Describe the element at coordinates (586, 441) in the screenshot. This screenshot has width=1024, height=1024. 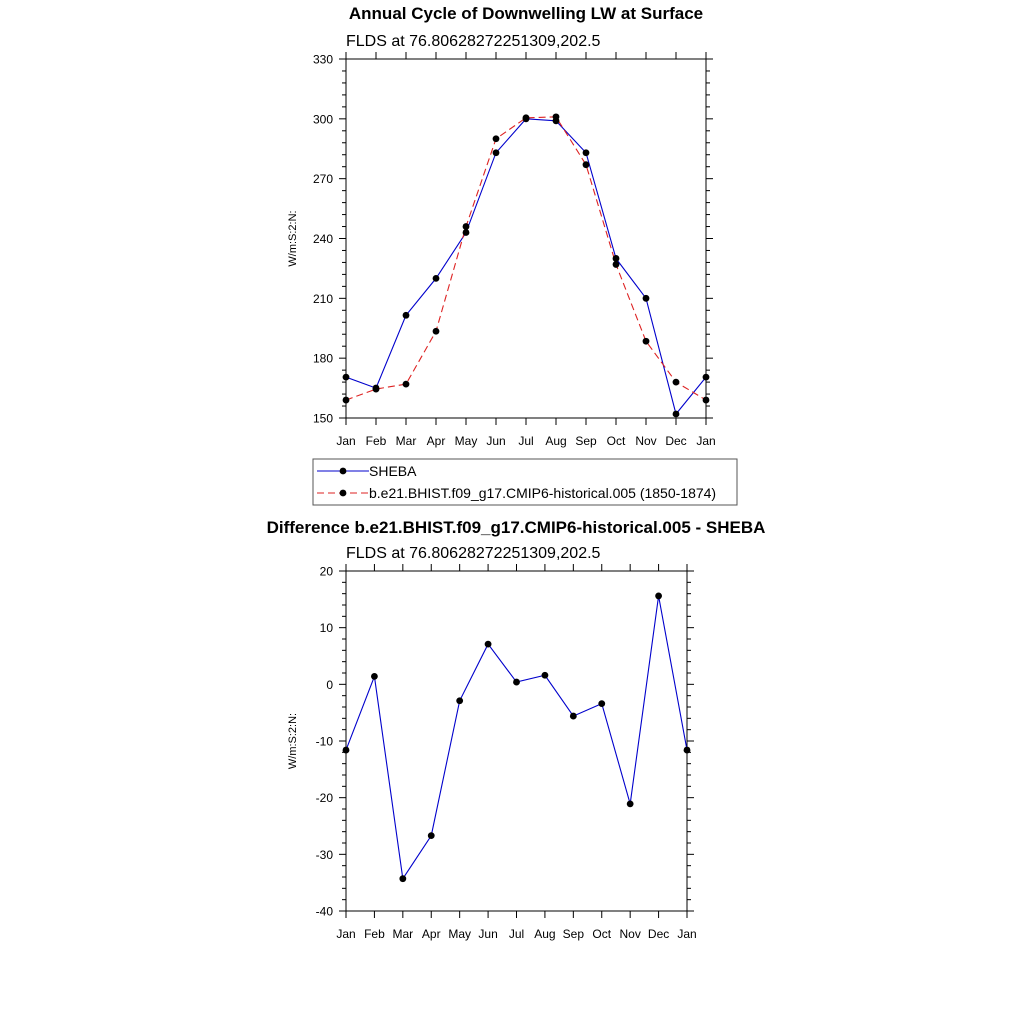
I see `chart-1-xtick-label: Sep` at that location.